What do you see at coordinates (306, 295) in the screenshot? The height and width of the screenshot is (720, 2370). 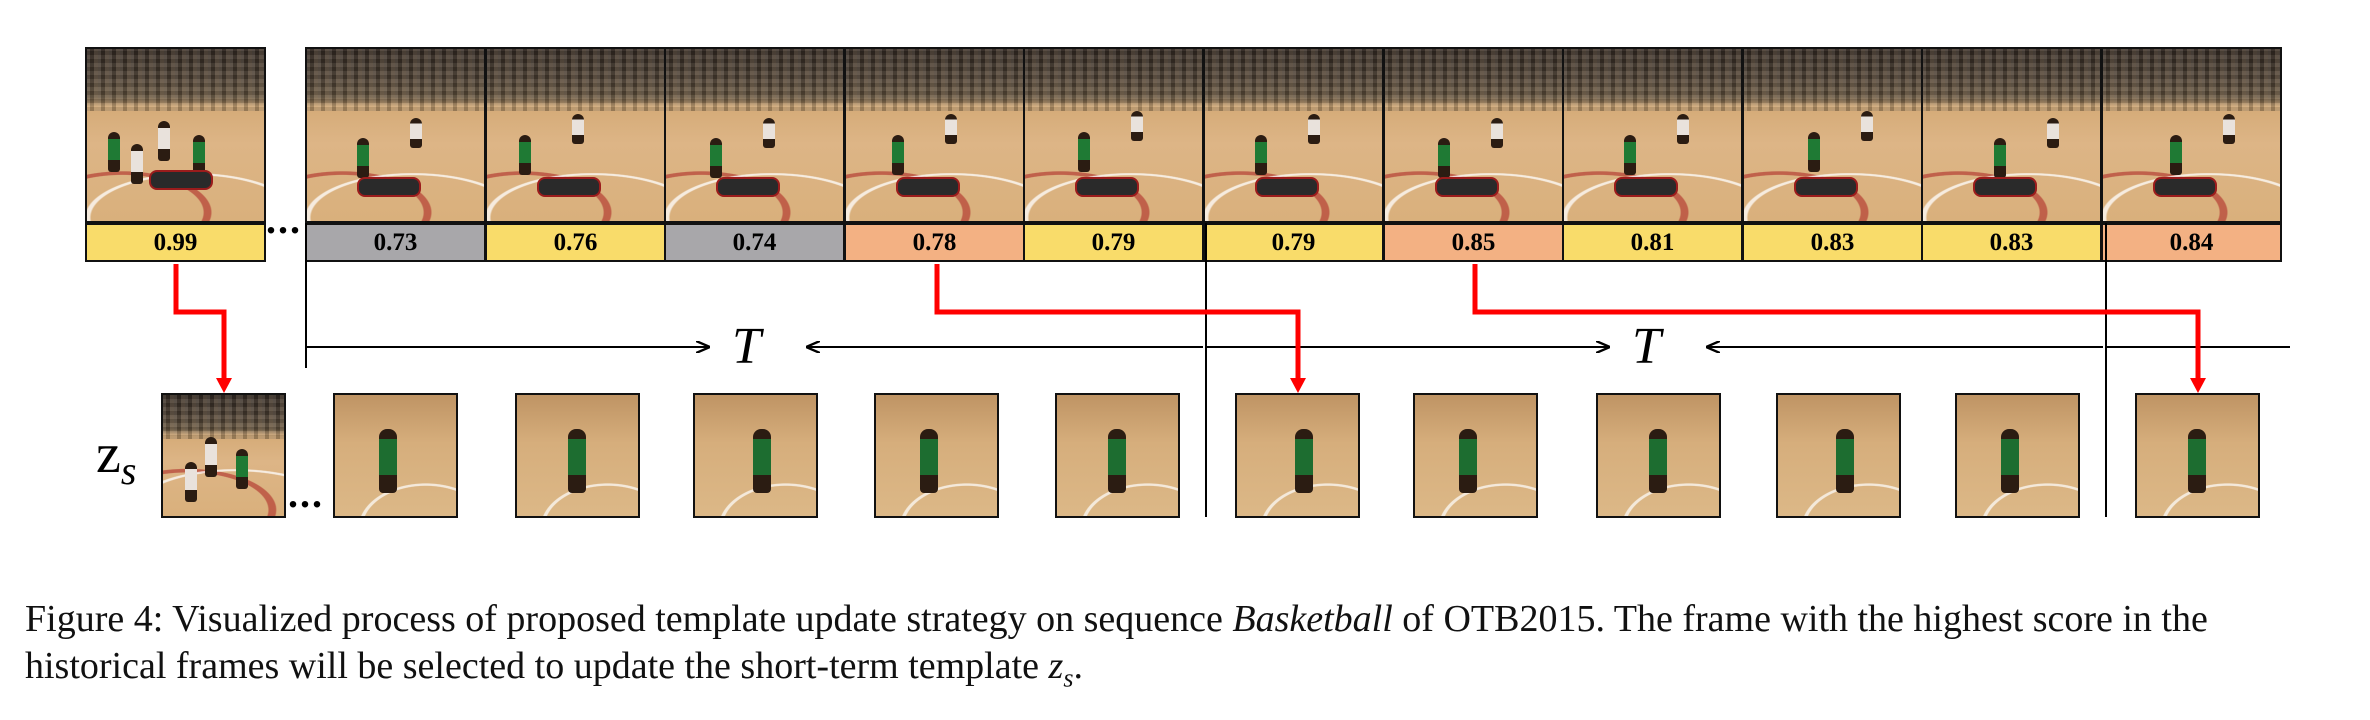 I see `separator-left` at bounding box center [306, 295].